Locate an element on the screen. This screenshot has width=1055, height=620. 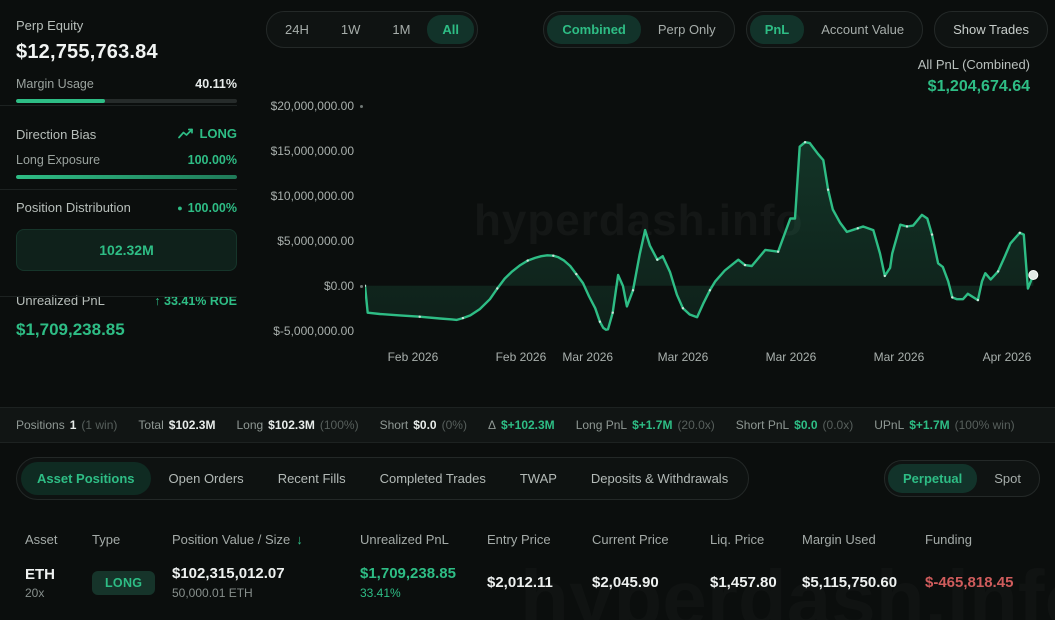
position-distribution-value: 100.00% is located at coordinates (212, 207).